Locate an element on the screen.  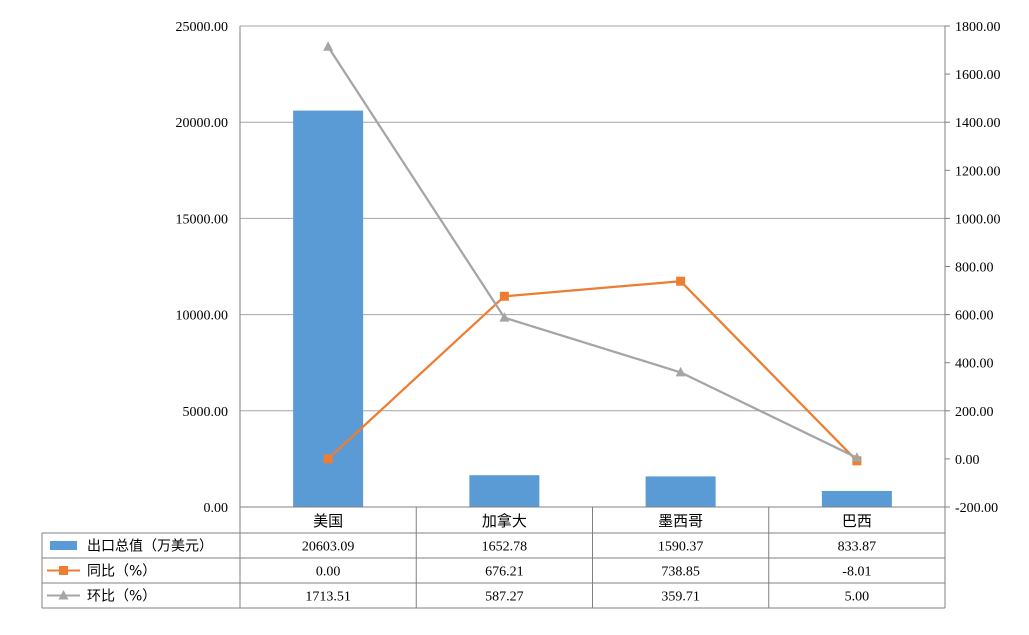
right-tick-label: 1600.00 is located at coordinates (978, 75).